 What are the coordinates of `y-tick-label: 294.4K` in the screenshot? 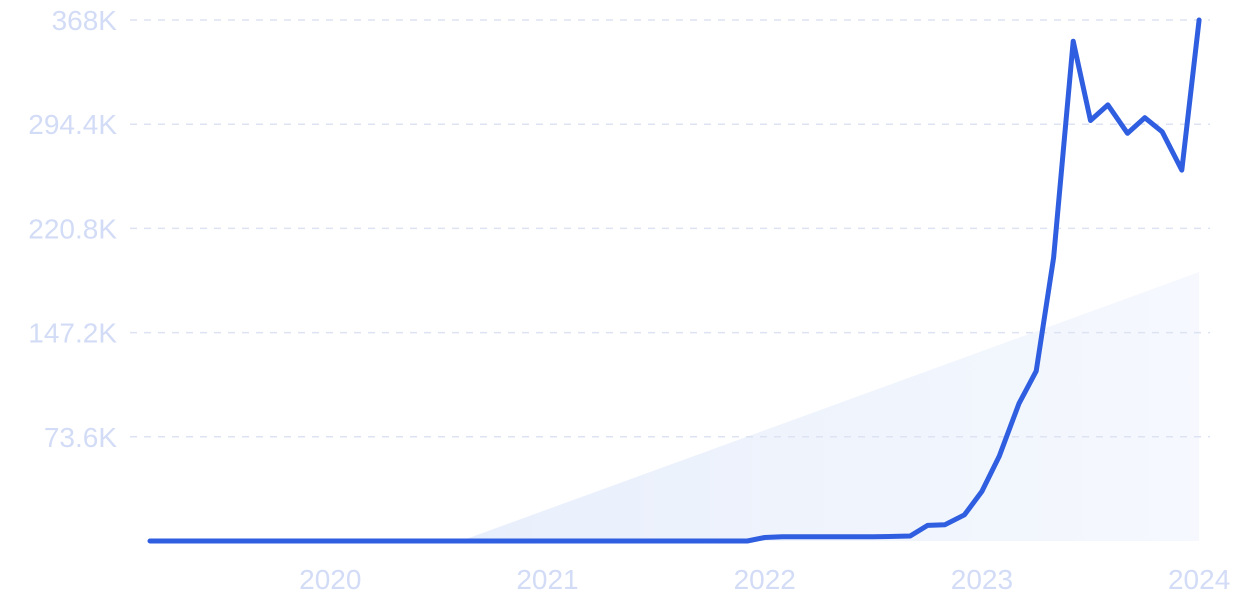 It's located at (72, 124).